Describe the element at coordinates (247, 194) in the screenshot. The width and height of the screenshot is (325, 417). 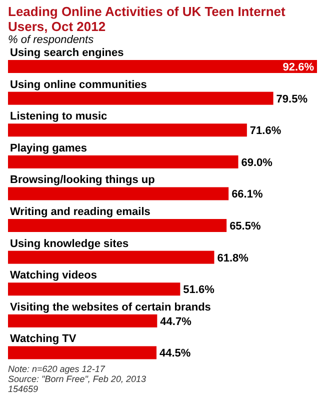
I see `data-label: 66.1%` at that location.